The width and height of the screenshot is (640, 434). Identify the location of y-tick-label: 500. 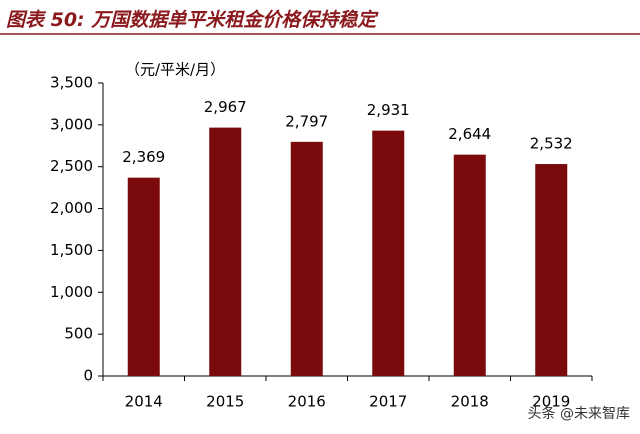
(78, 334).